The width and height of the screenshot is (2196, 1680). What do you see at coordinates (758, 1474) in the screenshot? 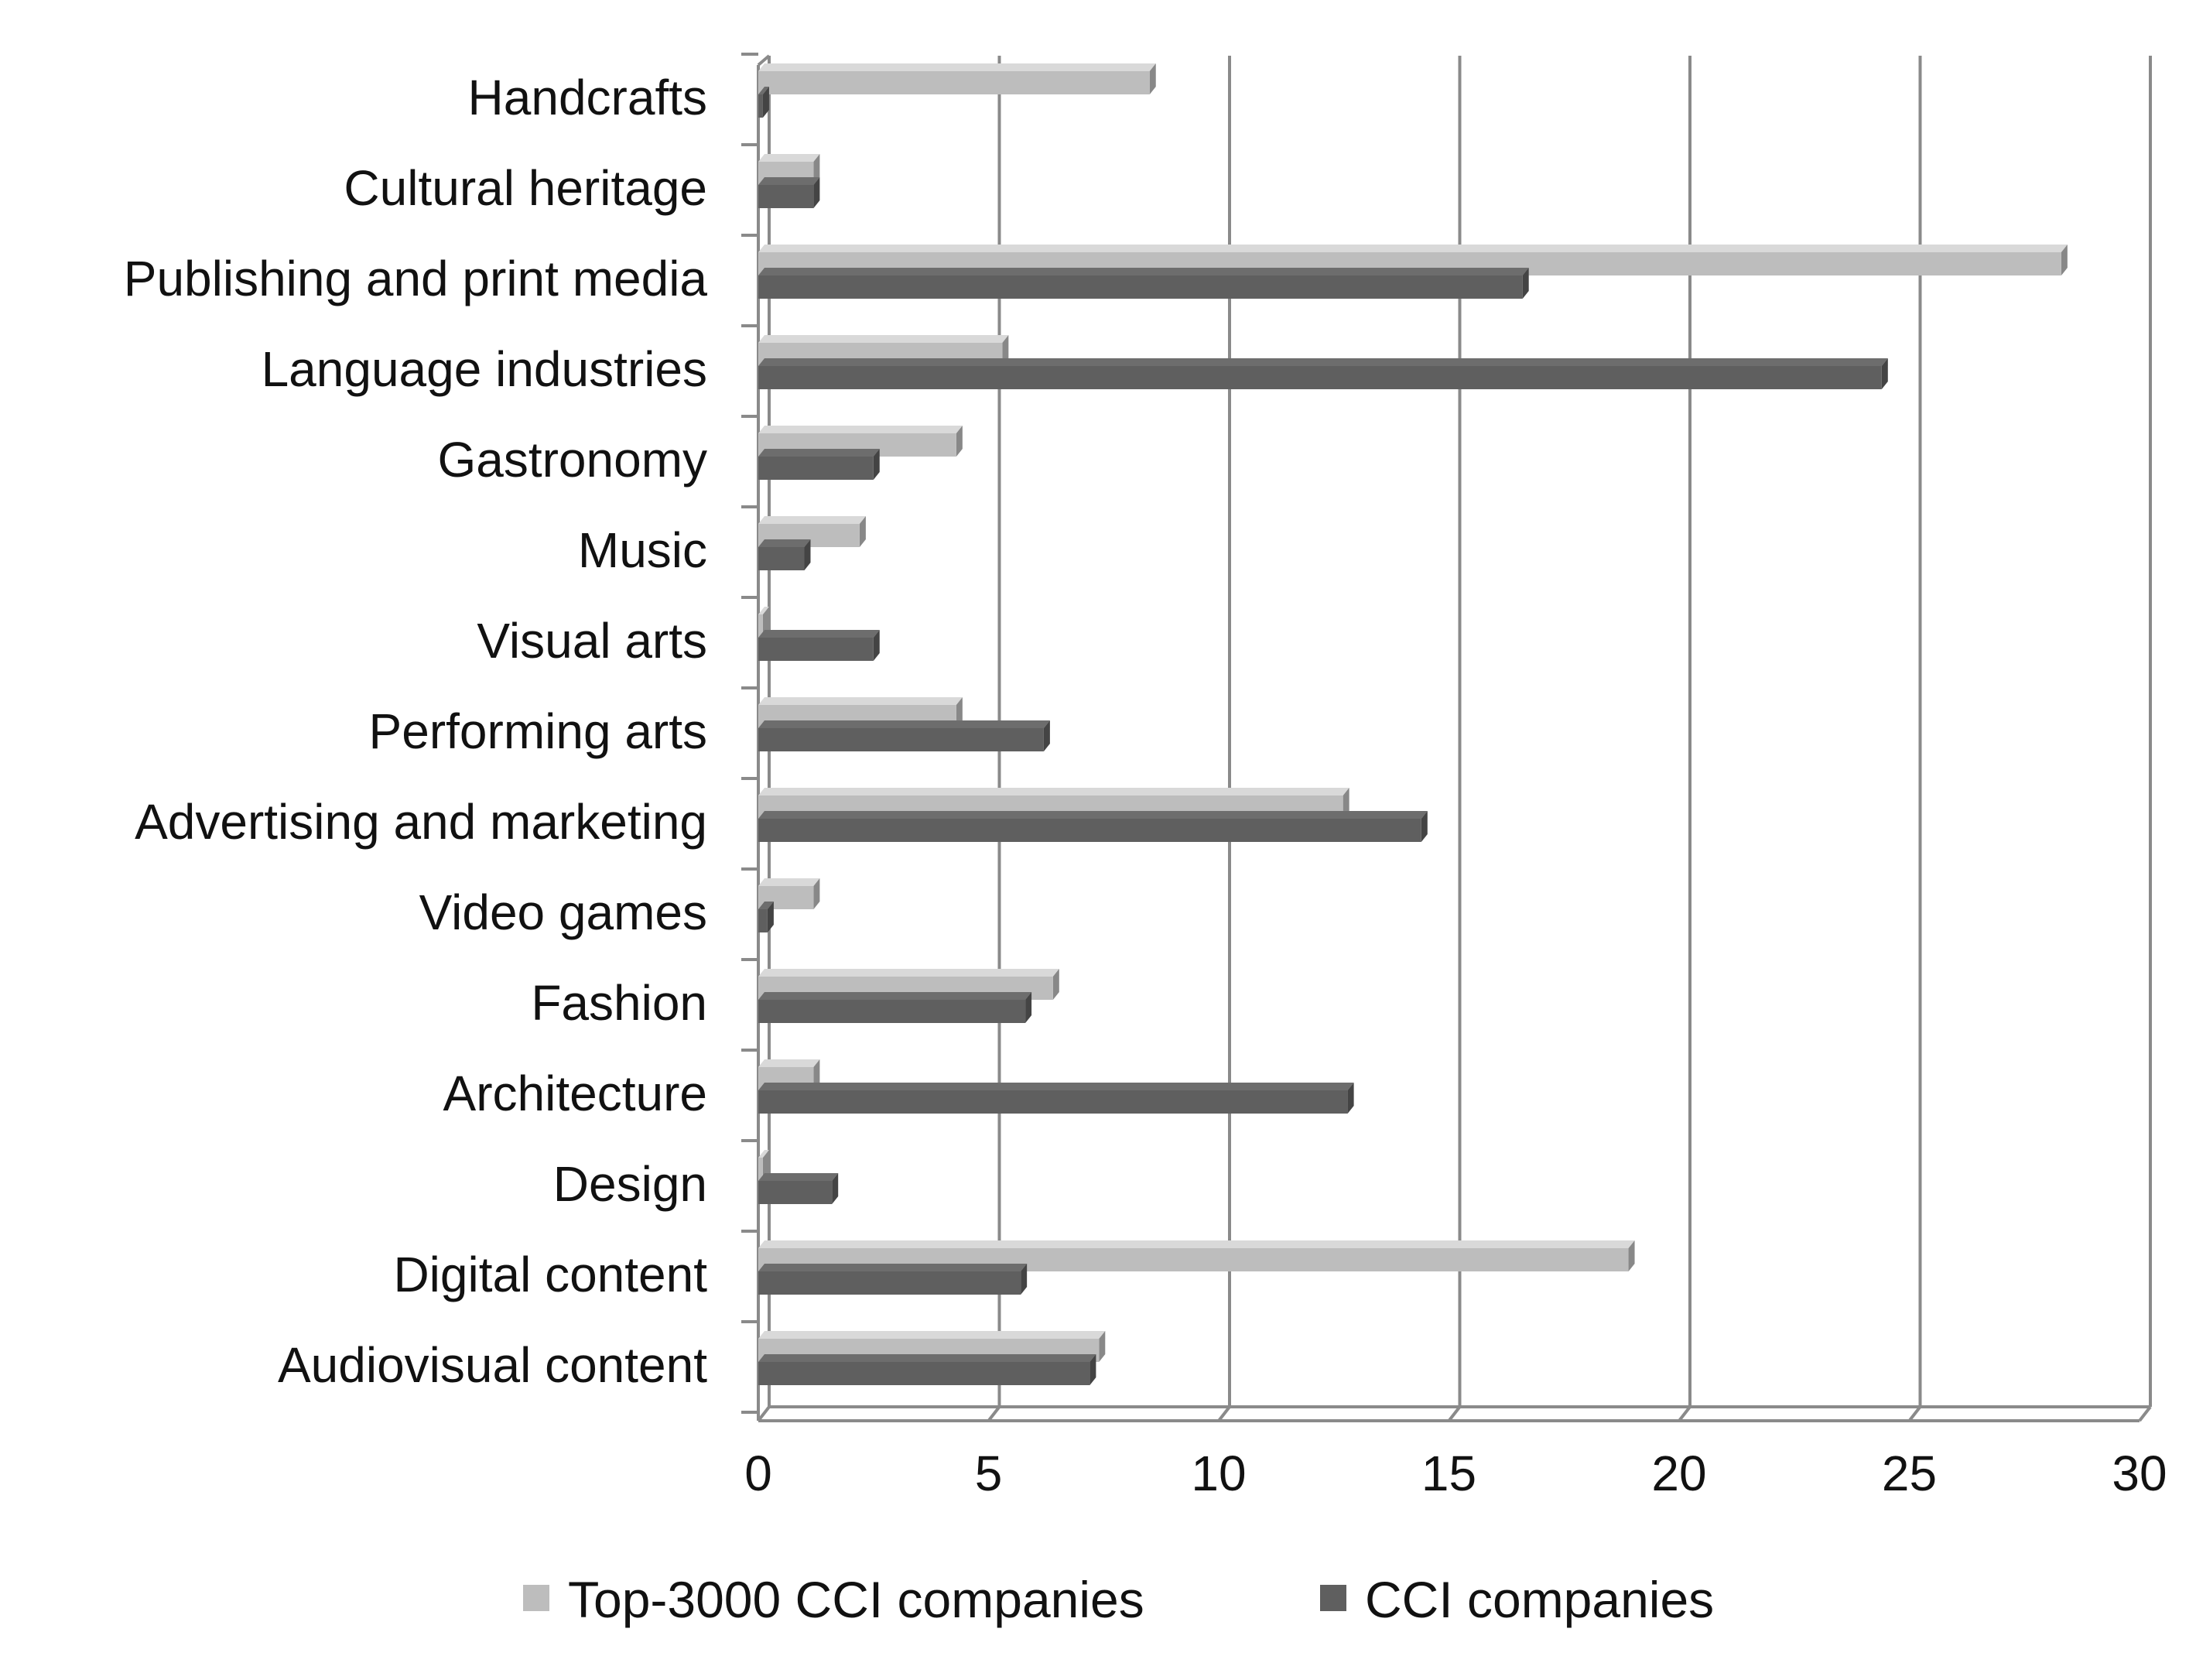
I see `x-tick-label: 0` at bounding box center [758, 1474].